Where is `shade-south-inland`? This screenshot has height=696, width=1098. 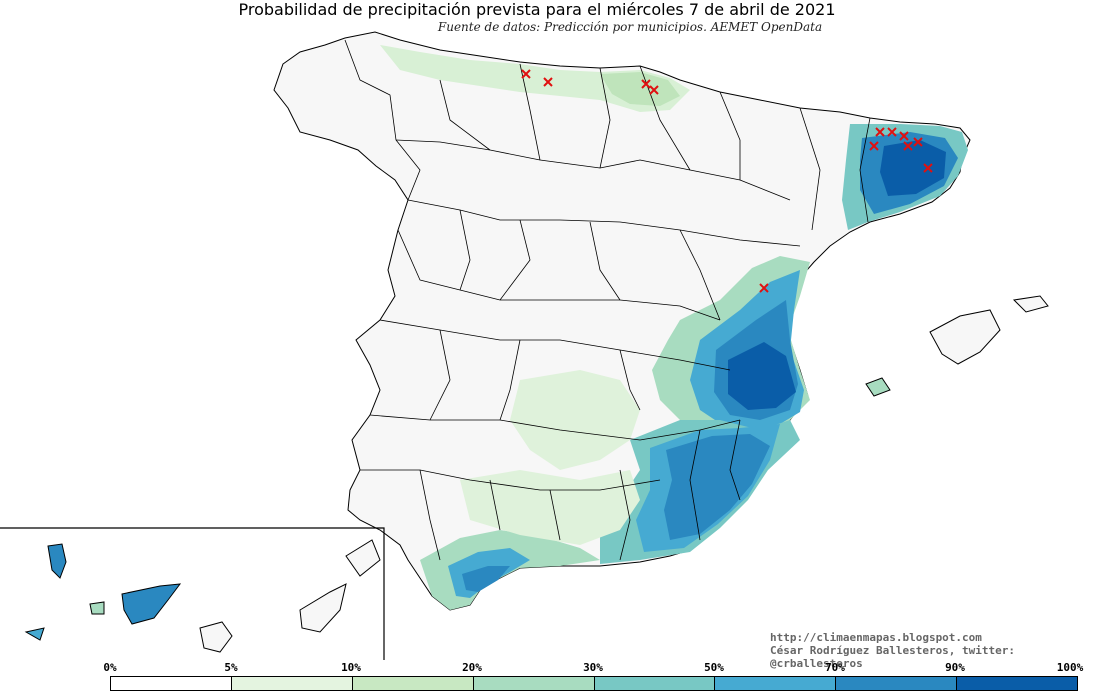 shade-south-inland is located at coordinates (550, 507).